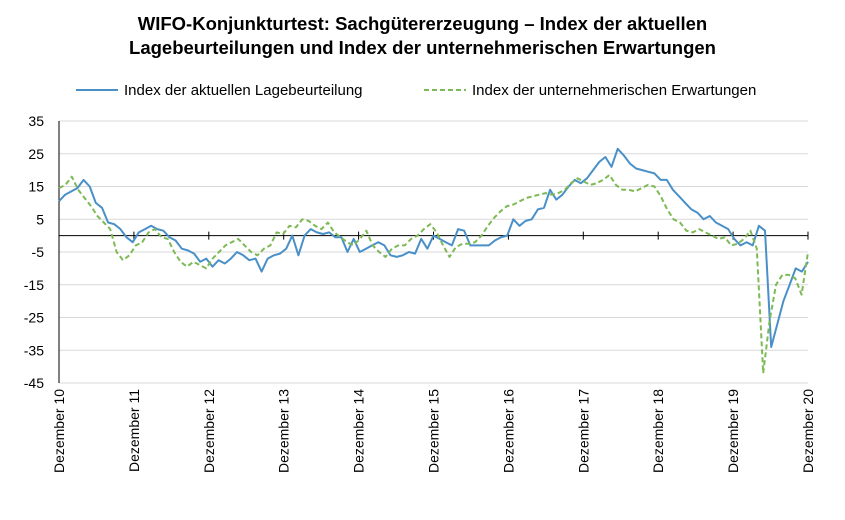 The width and height of the screenshot is (845, 520). What do you see at coordinates (36, 121) in the screenshot?
I see `y-tick-label: 35` at bounding box center [36, 121].